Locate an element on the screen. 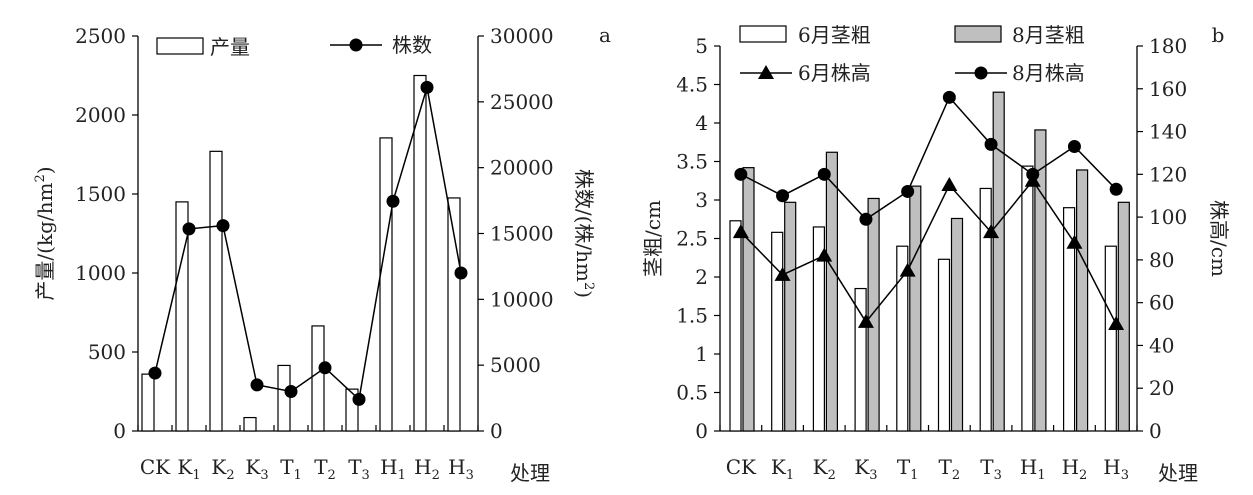 This screenshot has height=495, width=1253. pb-ytick-label: 3 is located at coordinates (701, 200).